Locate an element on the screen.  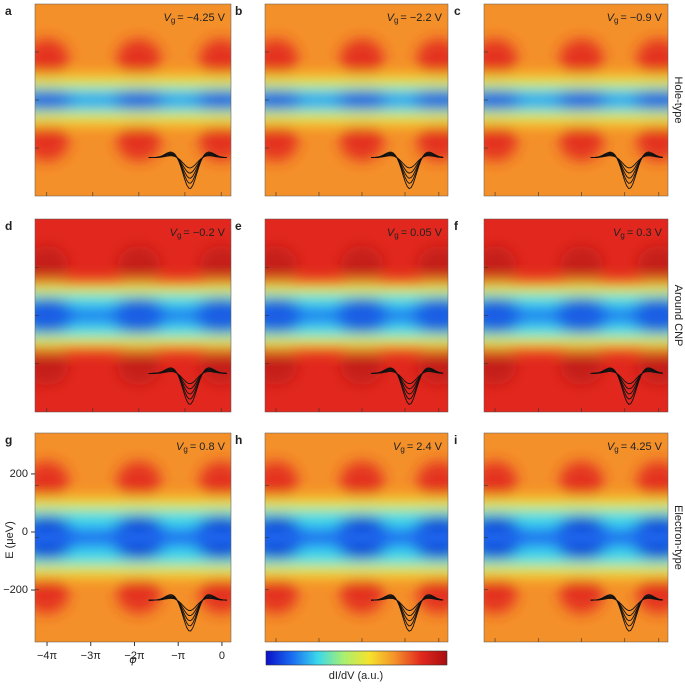
x-tick-label: −4π is located at coordinates (47, 656).